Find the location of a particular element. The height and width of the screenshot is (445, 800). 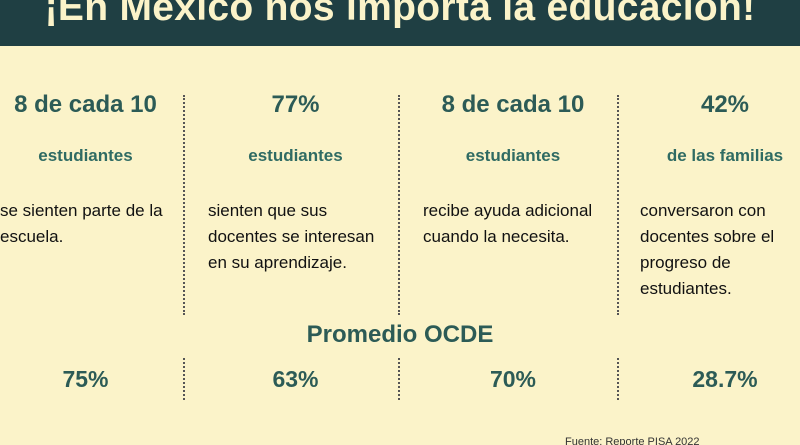

ocde-value: 28.7% is located at coordinates (725, 379).